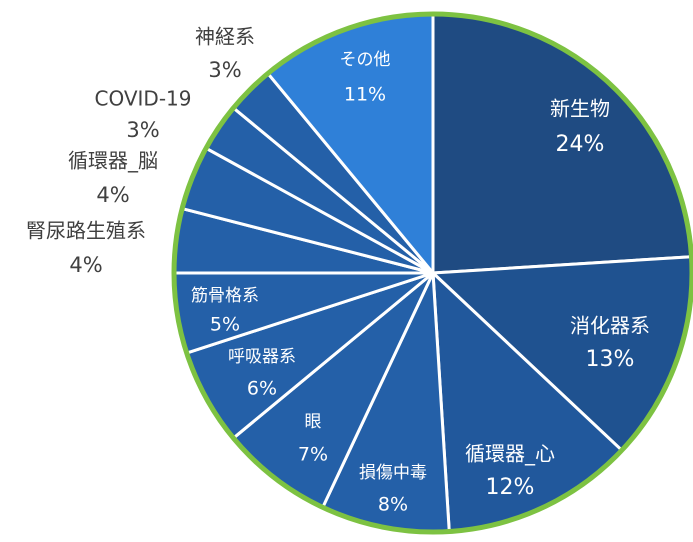 Image resolution: width=693 pixels, height=542 pixels. I want to click on slice-label: その他, so click(365, 60).